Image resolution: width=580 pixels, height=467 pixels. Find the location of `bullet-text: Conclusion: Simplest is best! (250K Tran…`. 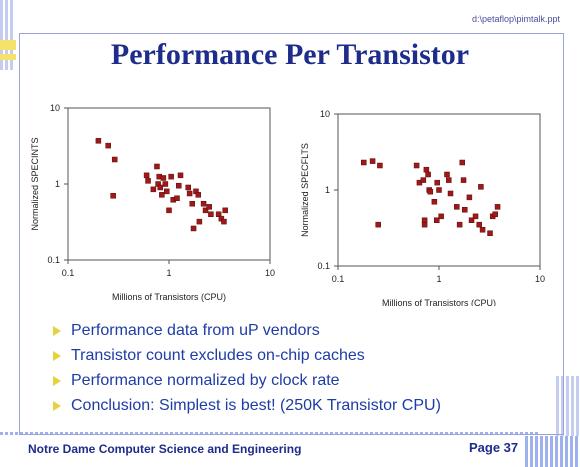

bullet-text: Conclusion: Simplest is best! (250K Tran… is located at coordinates (256, 405).